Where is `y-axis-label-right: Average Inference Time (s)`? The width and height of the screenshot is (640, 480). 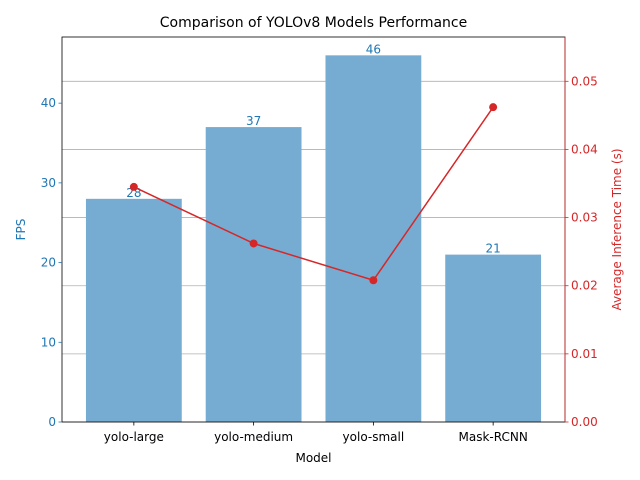 y-axis-label-right: Average Inference Time (s) is located at coordinates (617, 229).